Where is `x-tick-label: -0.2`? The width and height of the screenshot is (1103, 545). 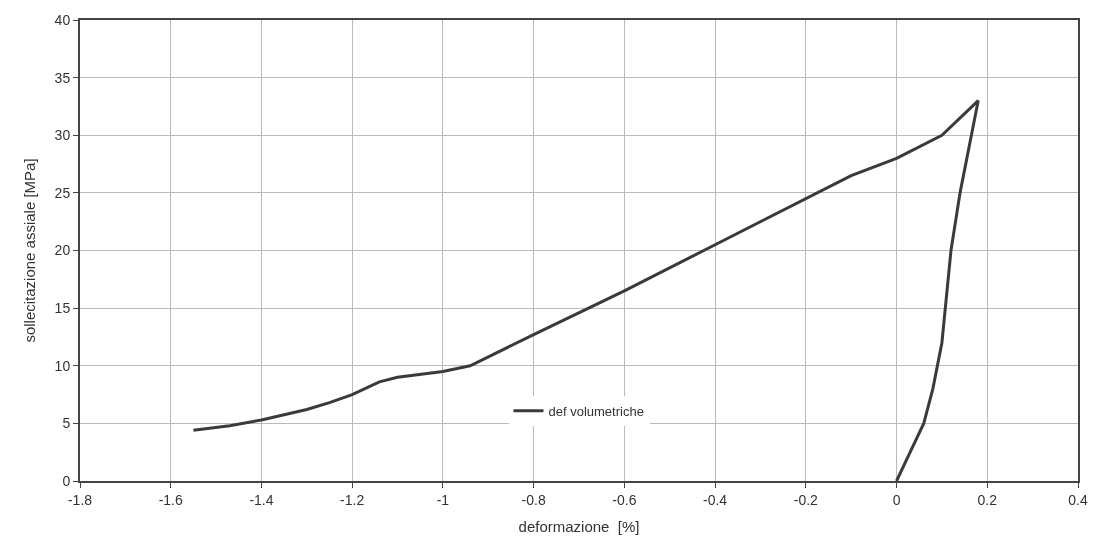 x-tick-label: -0.2 is located at coordinates (806, 499).